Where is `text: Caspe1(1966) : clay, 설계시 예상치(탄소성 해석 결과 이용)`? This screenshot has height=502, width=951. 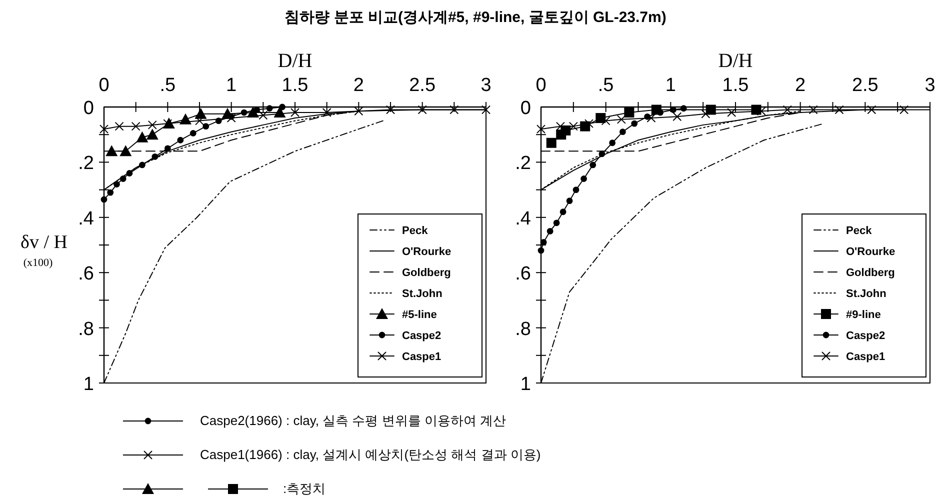
text: Caspe1(1966) : clay, 설계시 예상치(탄소성 해석 결과 이용) is located at coordinates (370, 454).